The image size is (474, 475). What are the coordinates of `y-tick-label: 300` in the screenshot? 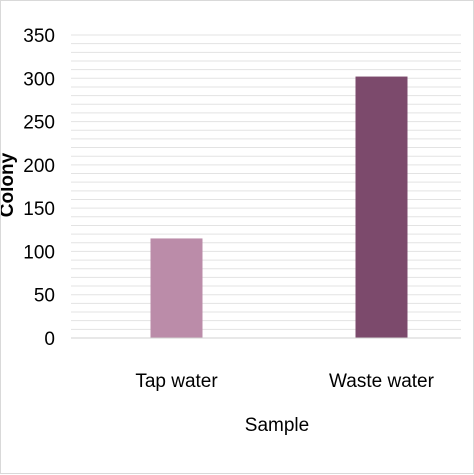 It's located at (39, 79).